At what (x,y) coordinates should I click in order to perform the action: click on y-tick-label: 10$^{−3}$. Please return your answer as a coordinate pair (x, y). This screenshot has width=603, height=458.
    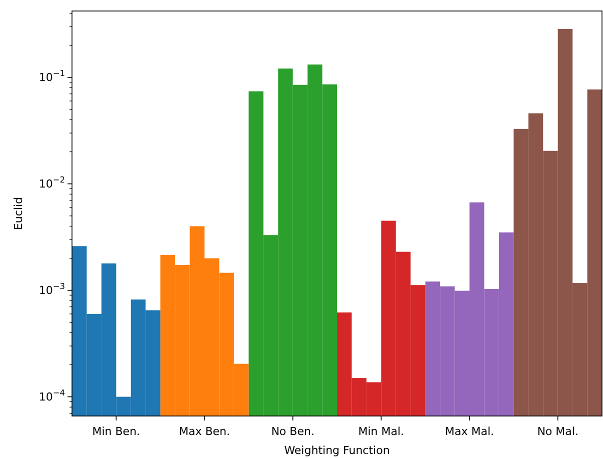
    Looking at the image, I should click on (51, 289).